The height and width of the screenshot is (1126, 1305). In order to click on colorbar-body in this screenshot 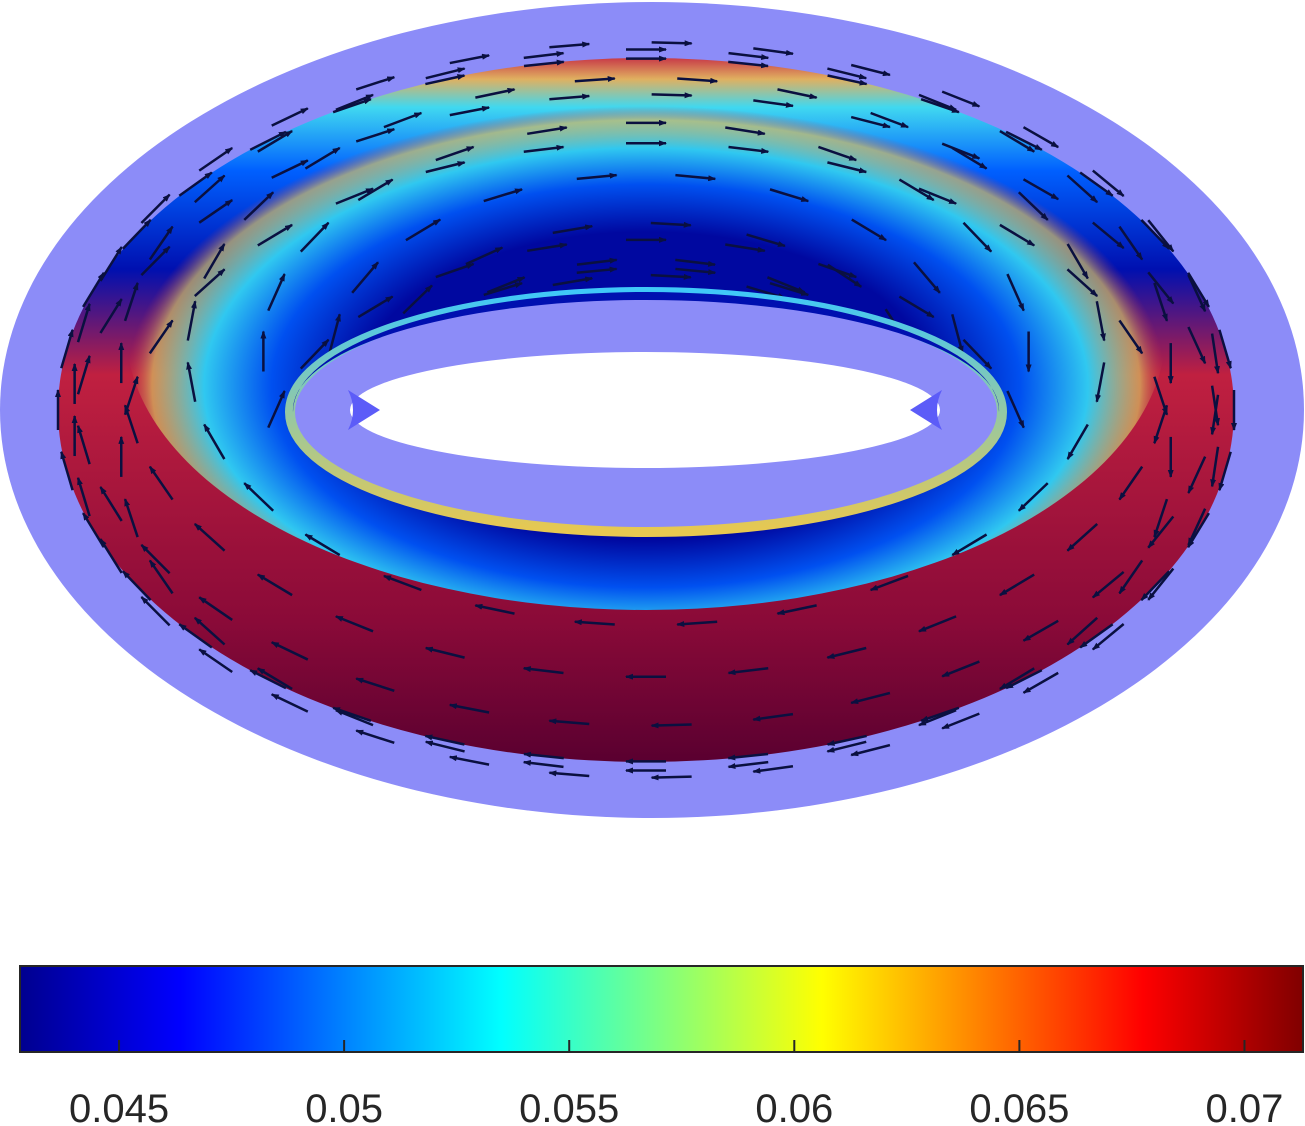, I will do `click(661, 1009)`.